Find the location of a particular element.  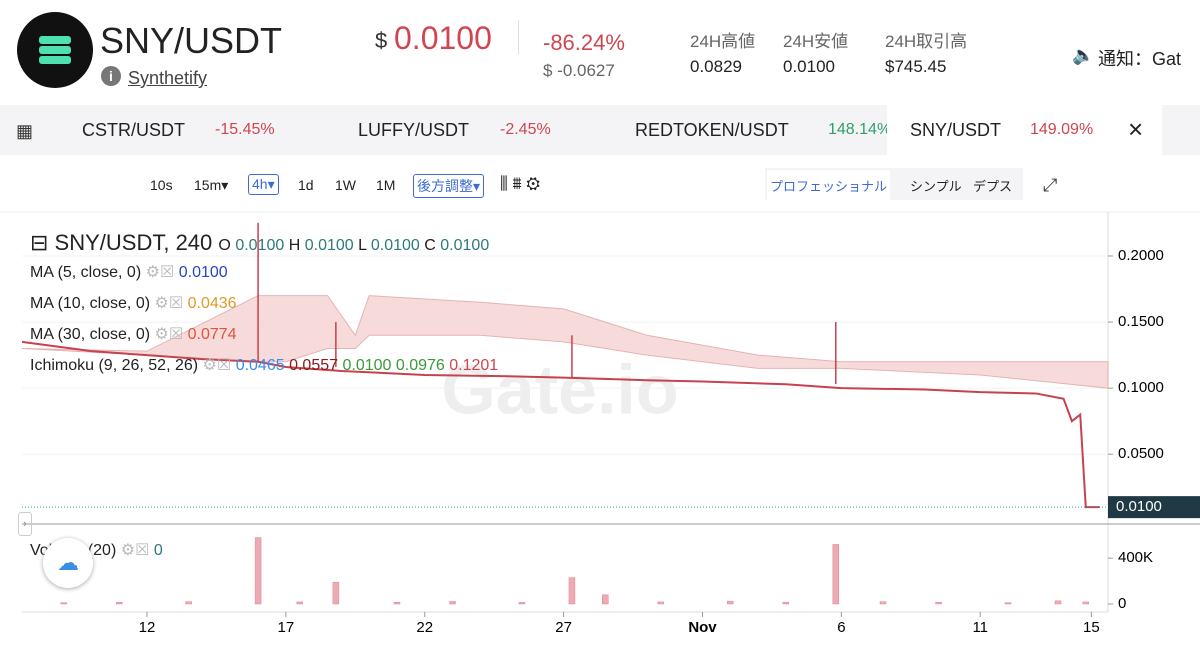

side-toggle: › is located at coordinates (25, 524).